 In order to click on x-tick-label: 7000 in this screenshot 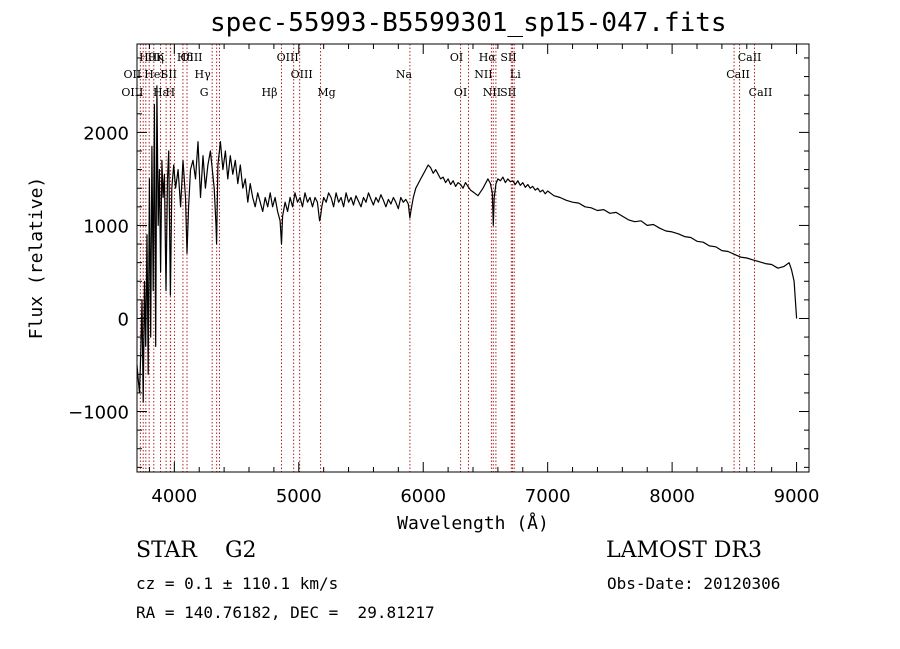, I will do `click(548, 496)`.